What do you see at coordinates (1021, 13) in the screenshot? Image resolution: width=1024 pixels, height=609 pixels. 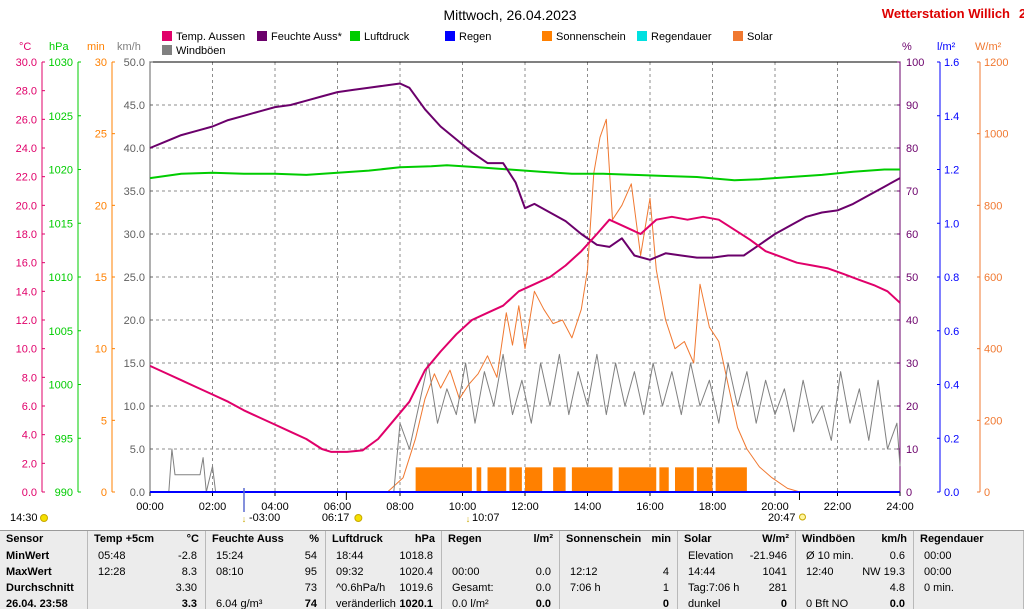 I see `station-suffix: 2` at bounding box center [1021, 13].